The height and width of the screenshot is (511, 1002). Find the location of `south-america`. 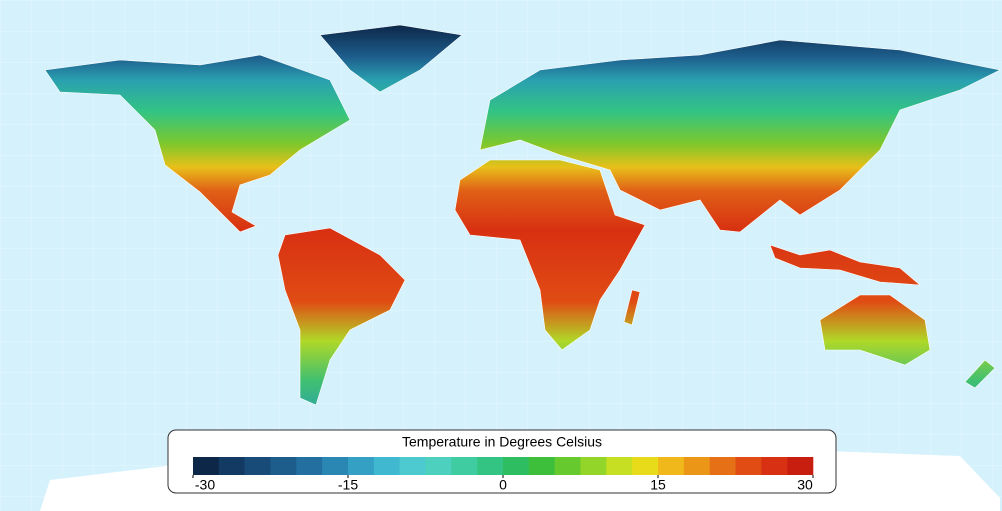

south-america is located at coordinates (341, 316).